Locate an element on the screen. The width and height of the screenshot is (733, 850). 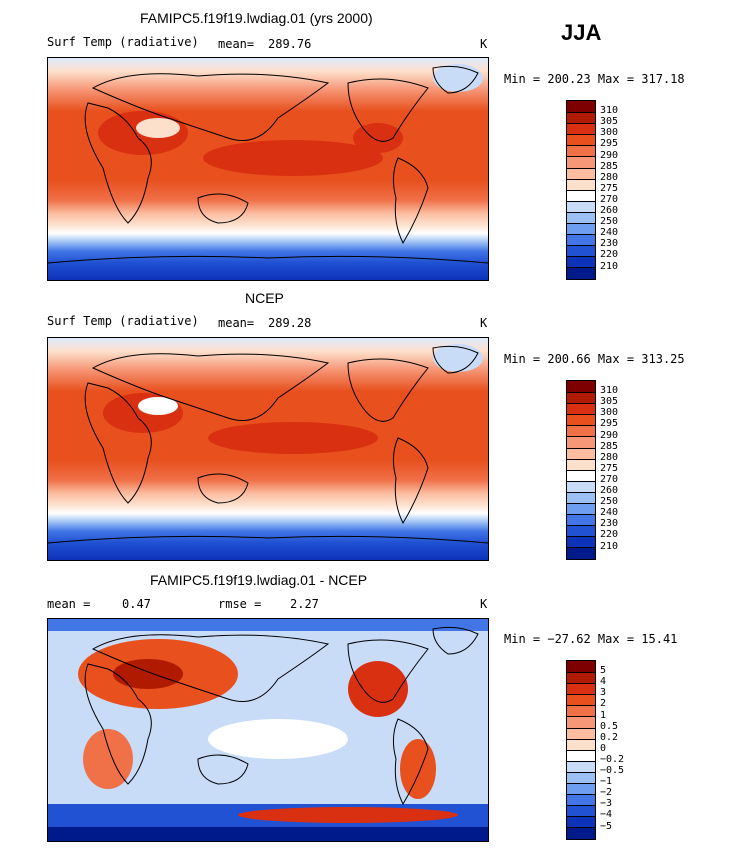
panel2-colorbar-tick-label: 280 is located at coordinates (609, 457).